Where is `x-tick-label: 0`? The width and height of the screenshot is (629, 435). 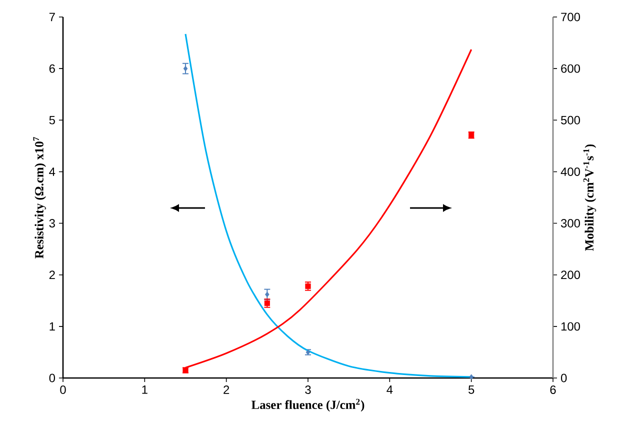
x-tick-label: 0 is located at coordinates (63, 390).